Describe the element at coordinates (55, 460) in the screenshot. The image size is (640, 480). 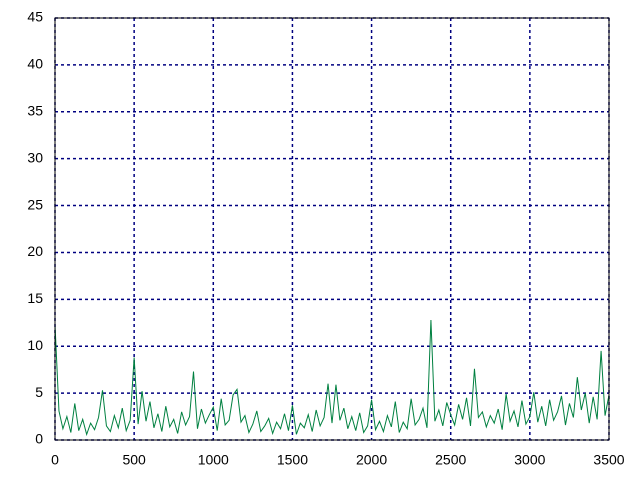
I see `x-tick-label: 0` at that location.